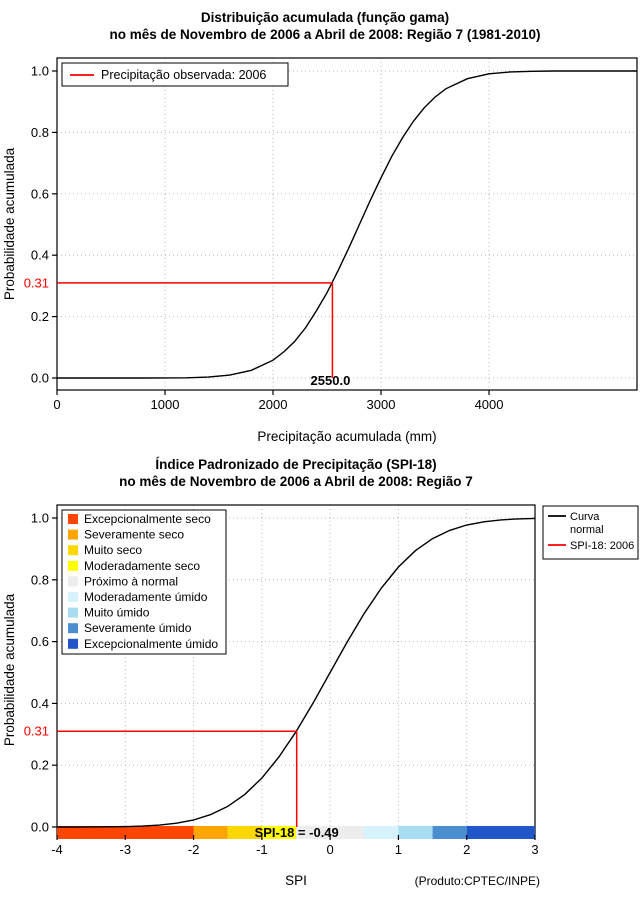 The height and width of the screenshot is (900, 640). I want to click on line-legend-label: normal, so click(587, 530).